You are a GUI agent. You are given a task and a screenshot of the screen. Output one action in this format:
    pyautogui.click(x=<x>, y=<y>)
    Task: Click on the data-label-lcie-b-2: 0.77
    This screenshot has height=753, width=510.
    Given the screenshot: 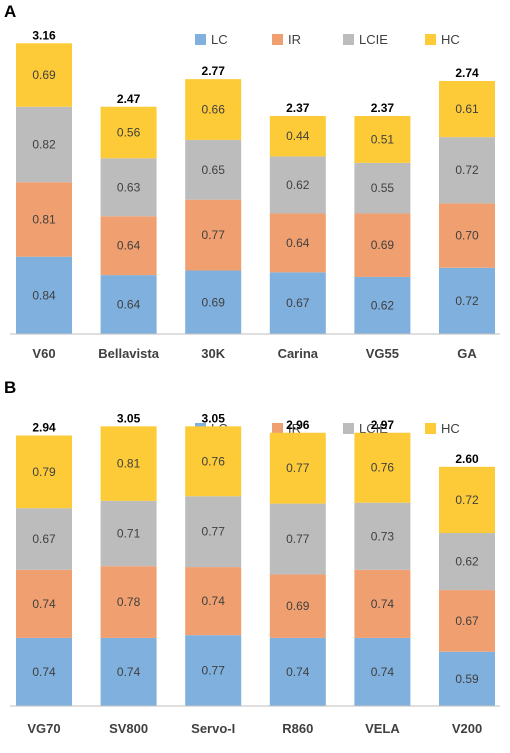 What is the action you would take?
    pyautogui.click(x=214, y=532)
    